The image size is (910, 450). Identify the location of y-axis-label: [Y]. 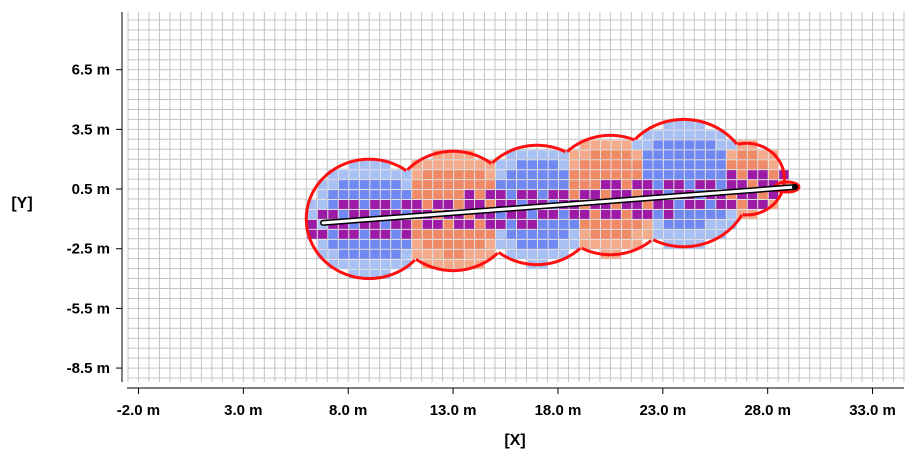
(21, 203).